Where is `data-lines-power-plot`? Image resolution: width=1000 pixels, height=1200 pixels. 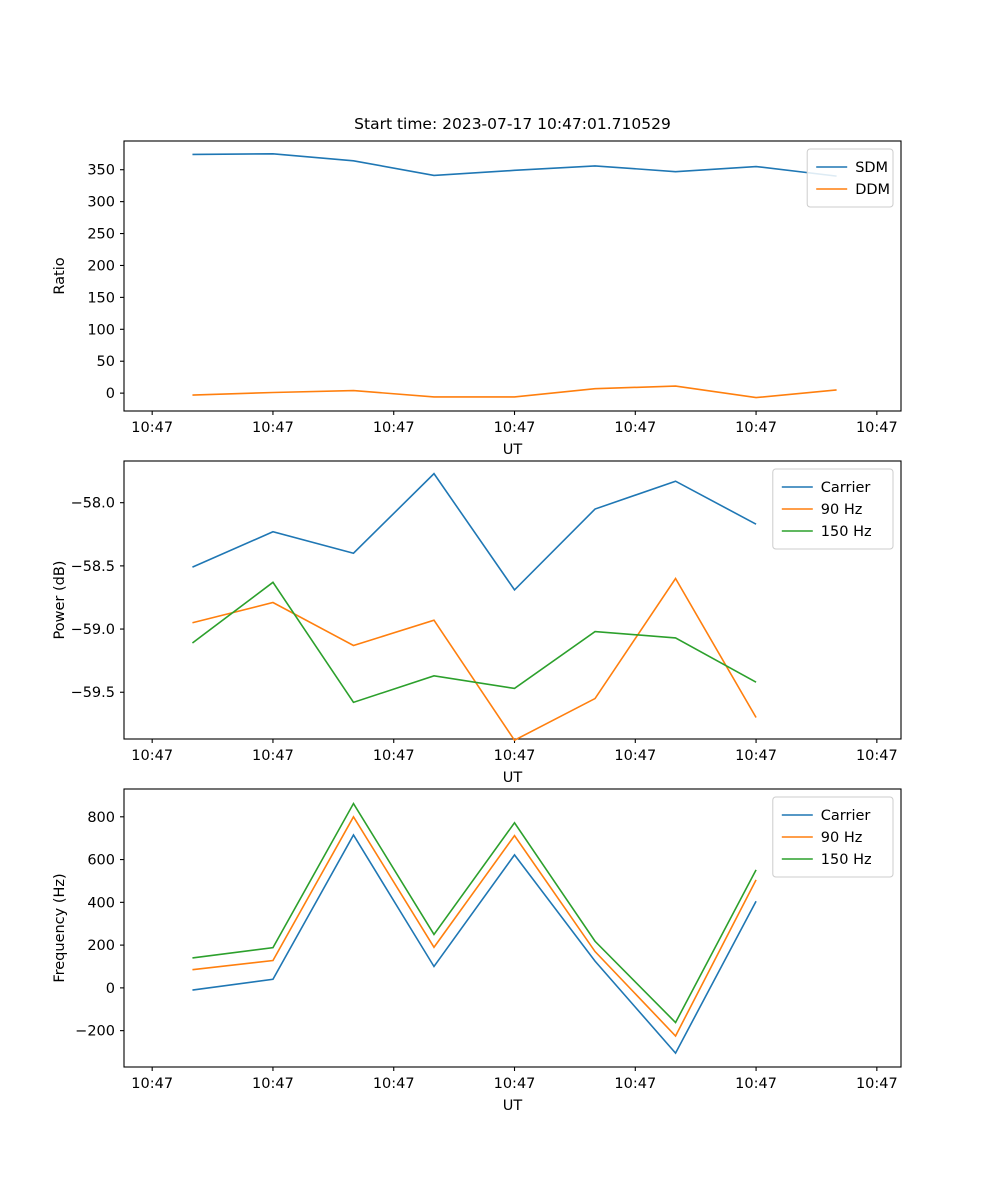 data-lines-power-plot is located at coordinates (474, 607).